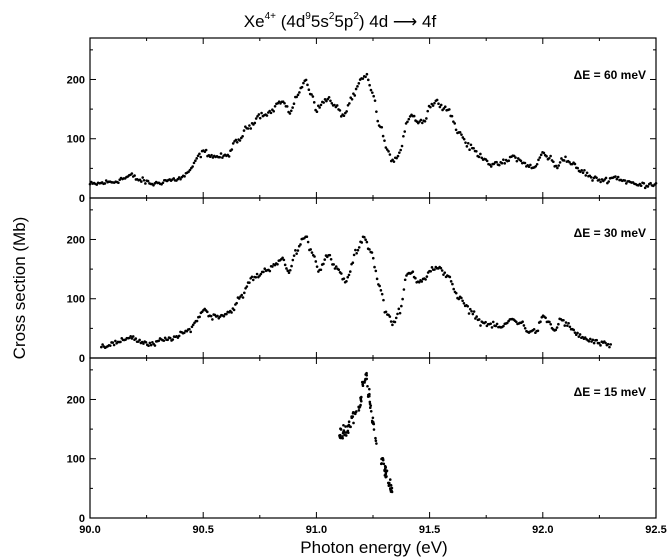 The width and height of the screenshot is (668, 560). What do you see at coordinates (76, 80) in the screenshot?
I see `y-tick-label: 200` at bounding box center [76, 80].